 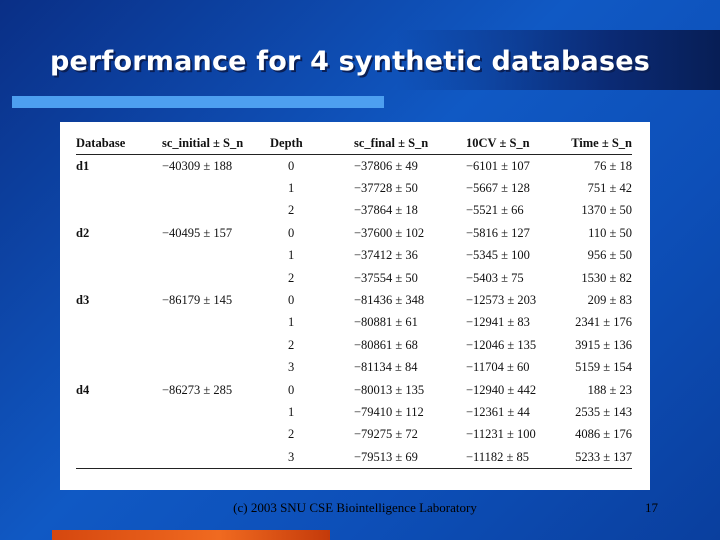 What do you see at coordinates (498, 232) in the screenshot?
I see `cell-10cv: −5816 ± 127` at bounding box center [498, 232].